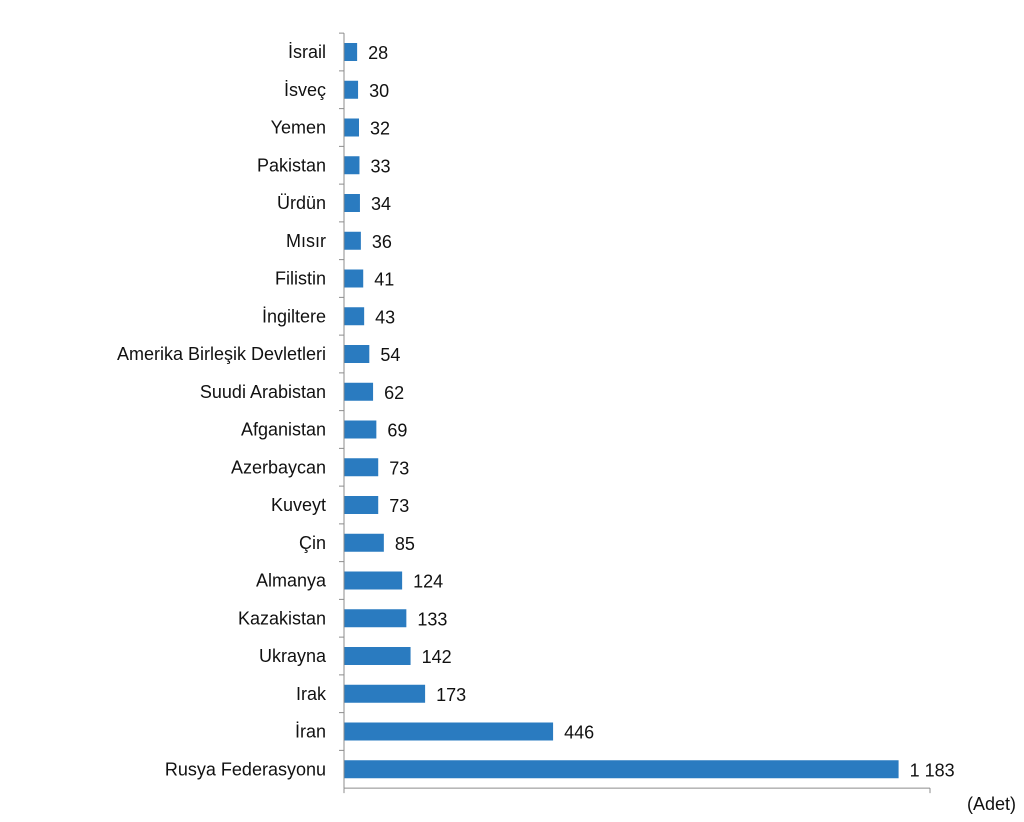 The height and width of the screenshot is (822, 1024). I want to click on data-label: 446, so click(579, 733).